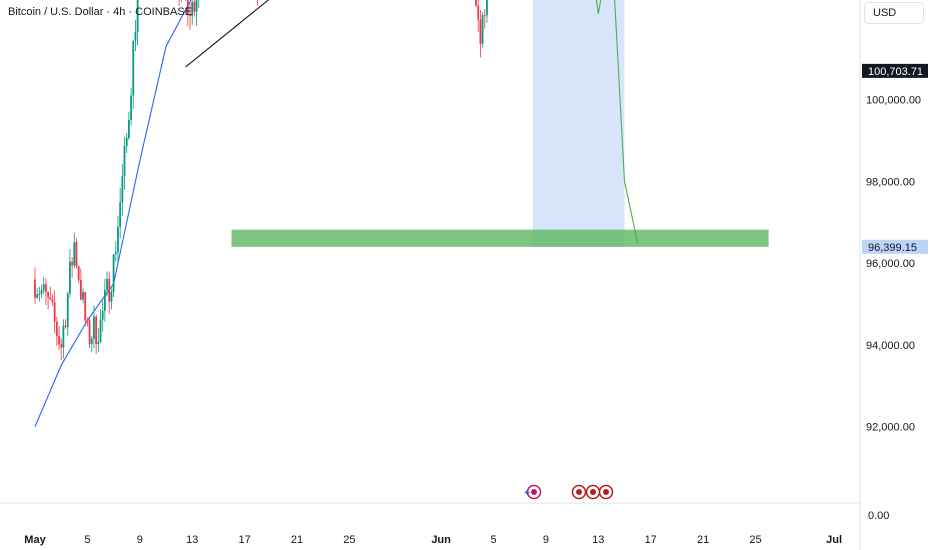  I want to click on x-tick-label-1: 5, so click(87, 540).